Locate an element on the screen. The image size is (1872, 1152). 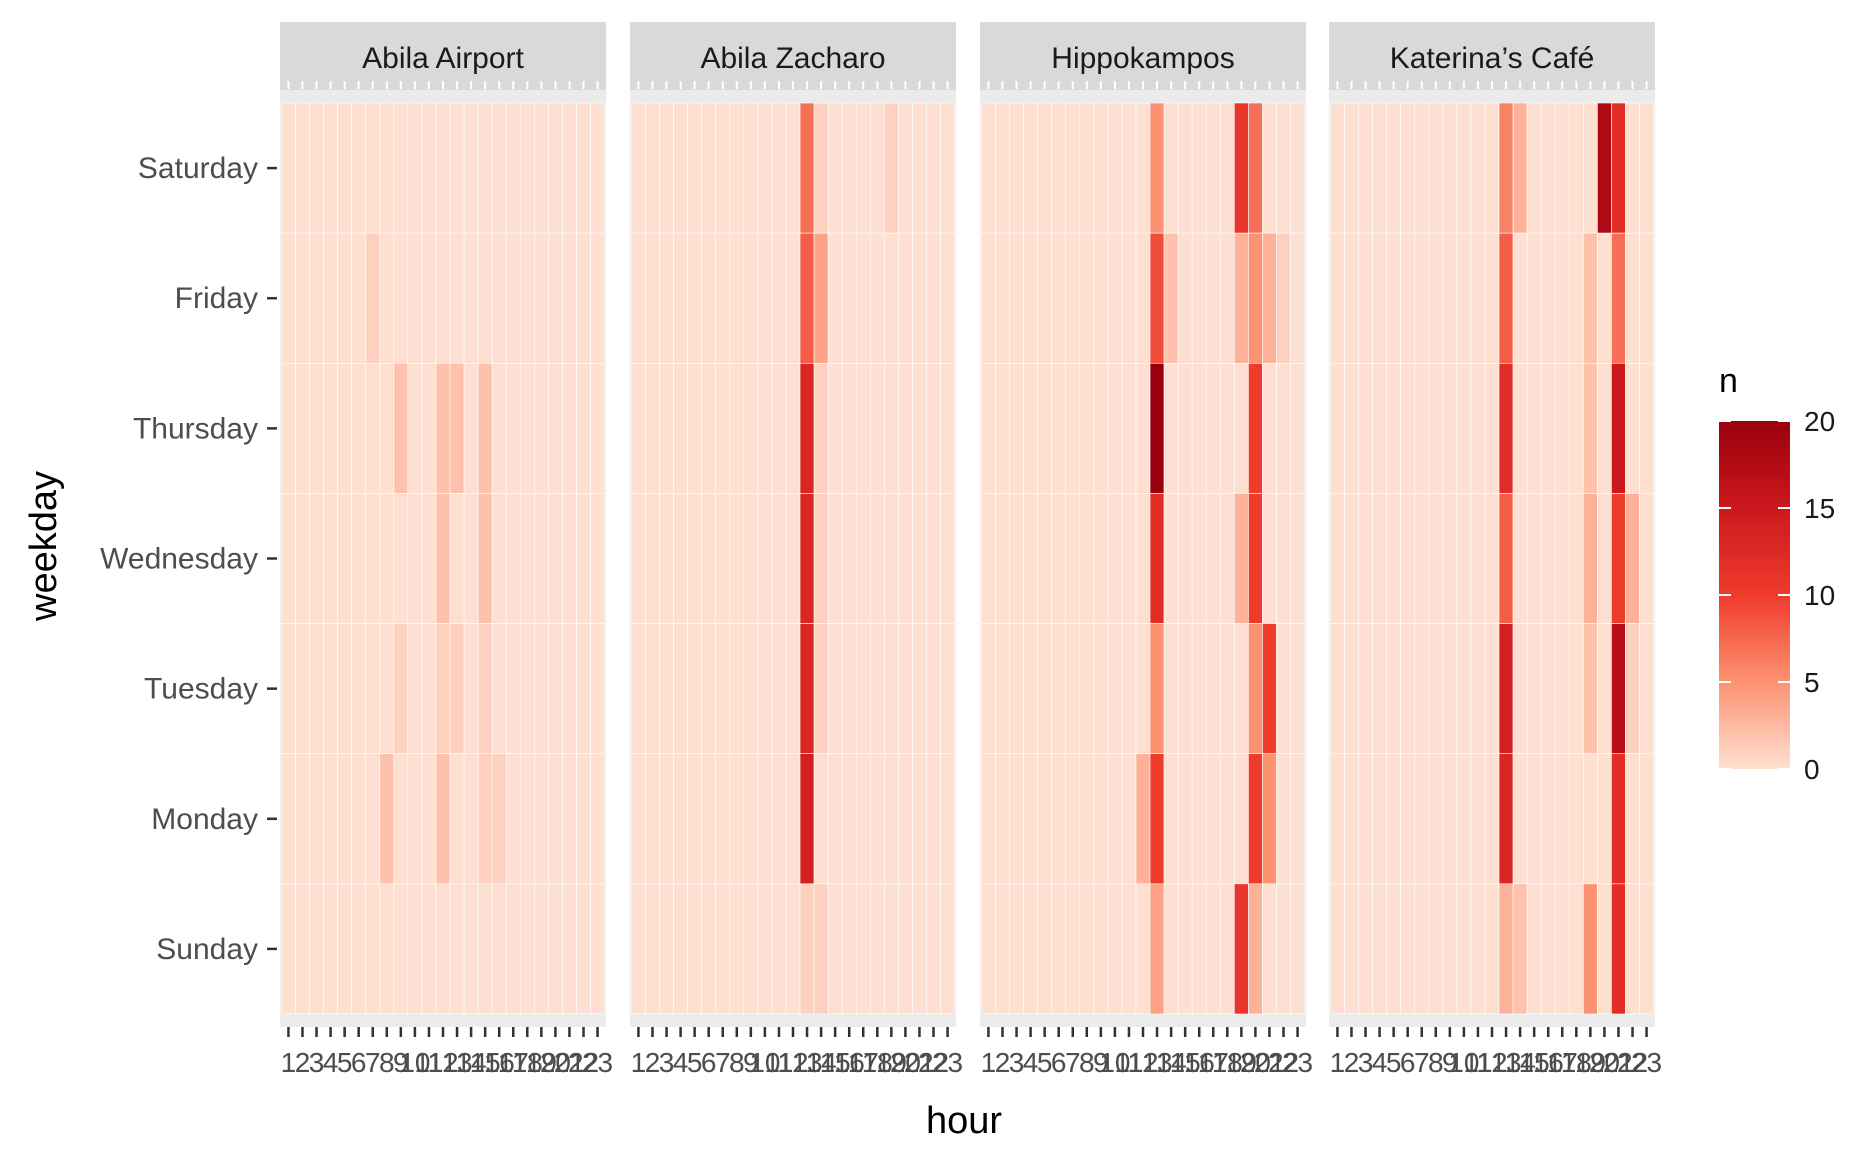
x-tick-label: 15 is located at coordinates (1534, 1062).